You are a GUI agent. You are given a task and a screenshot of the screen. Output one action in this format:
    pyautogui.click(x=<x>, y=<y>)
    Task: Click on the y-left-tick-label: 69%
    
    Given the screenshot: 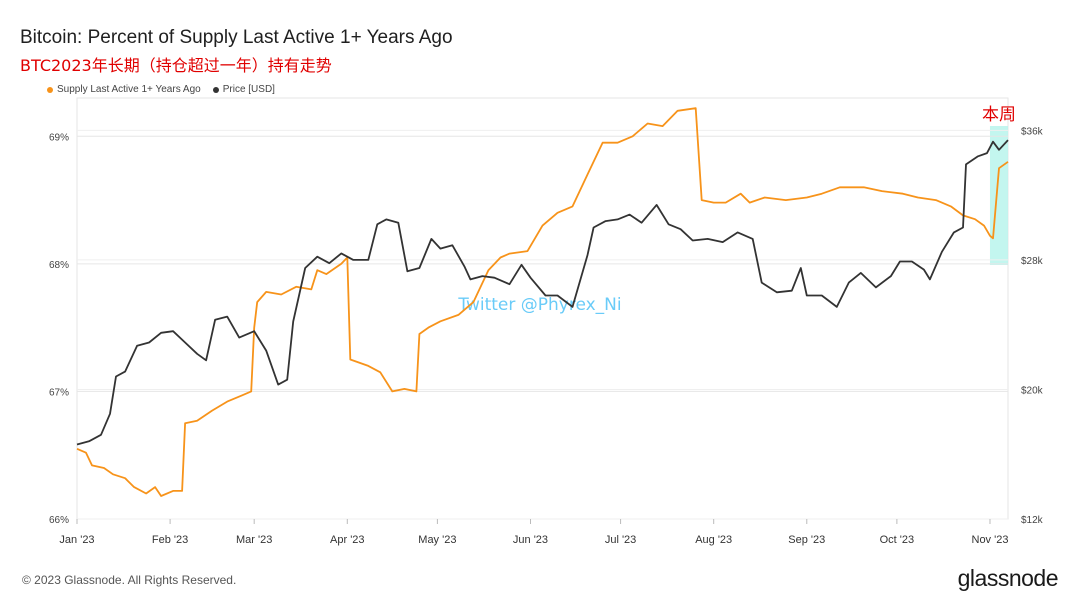 What is the action you would take?
    pyautogui.click(x=59, y=137)
    